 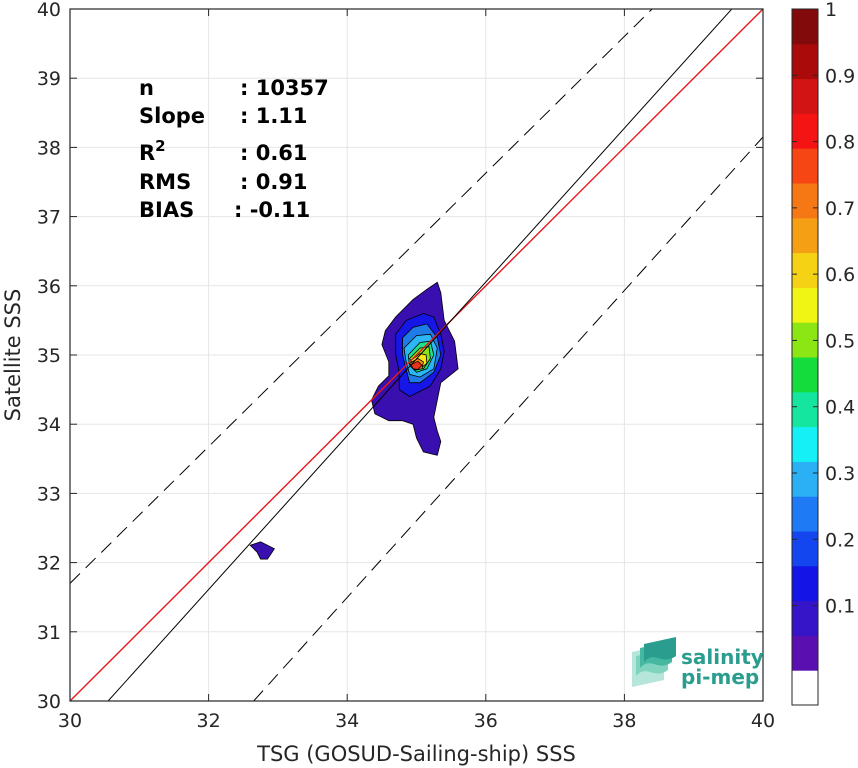 What do you see at coordinates (840, 143) in the screenshot?
I see `colorbar-tick-label: 0.8` at bounding box center [840, 143].